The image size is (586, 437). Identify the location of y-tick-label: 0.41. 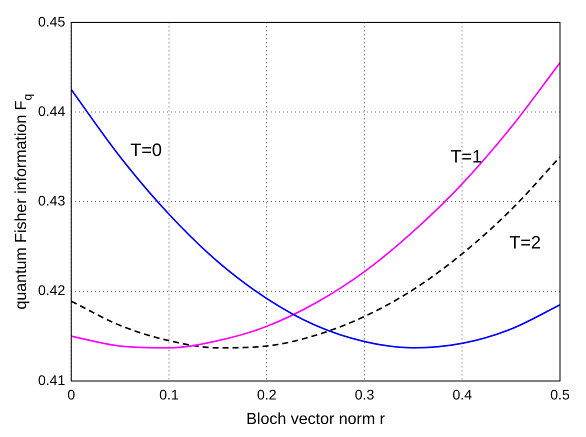
(52, 380).